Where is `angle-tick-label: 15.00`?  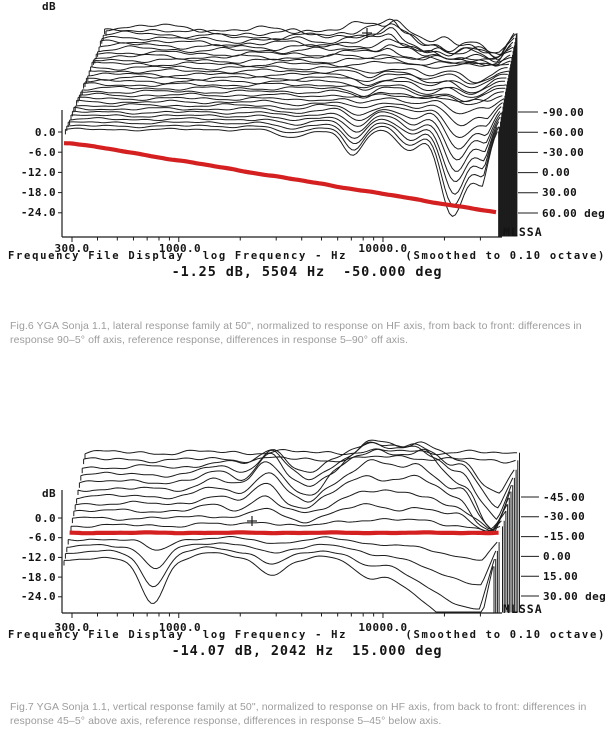
angle-tick-label: 15.00 is located at coordinates (561, 576).